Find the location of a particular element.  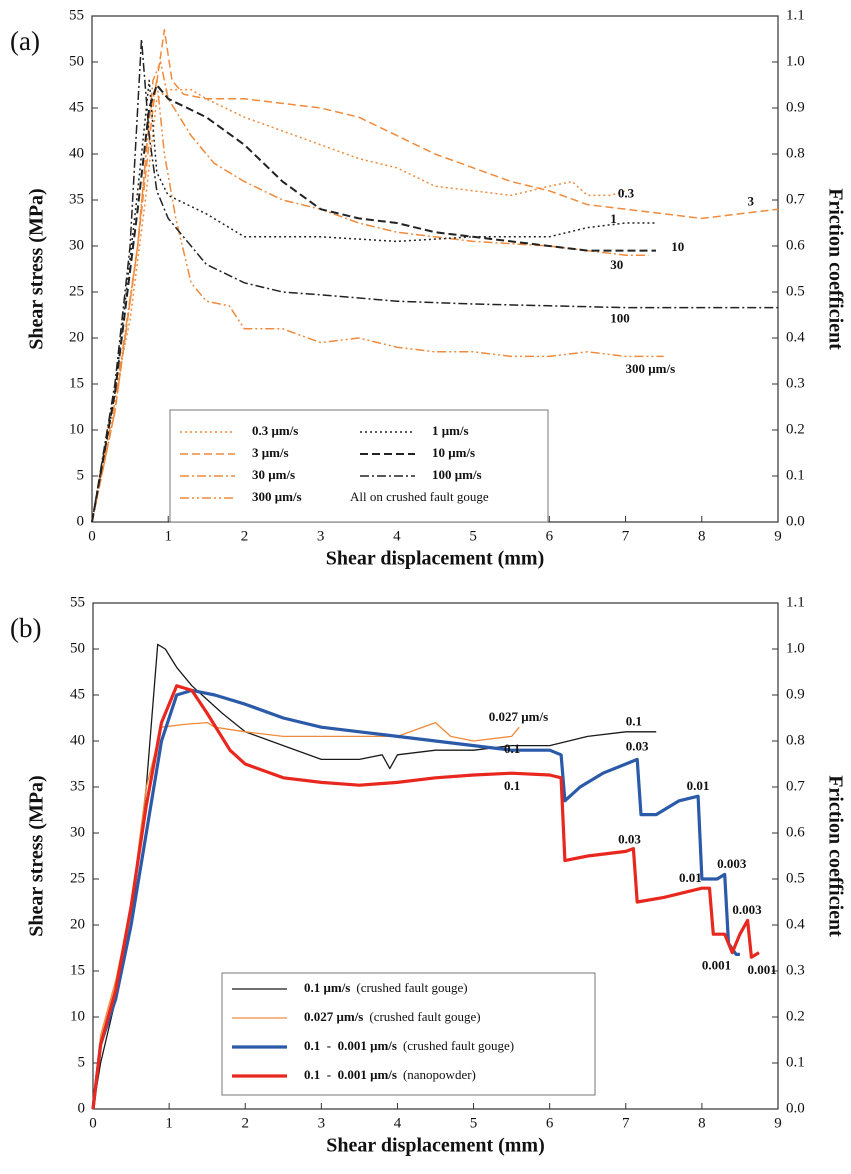

x-tick-label: 5 is located at coordinates (473, 536).